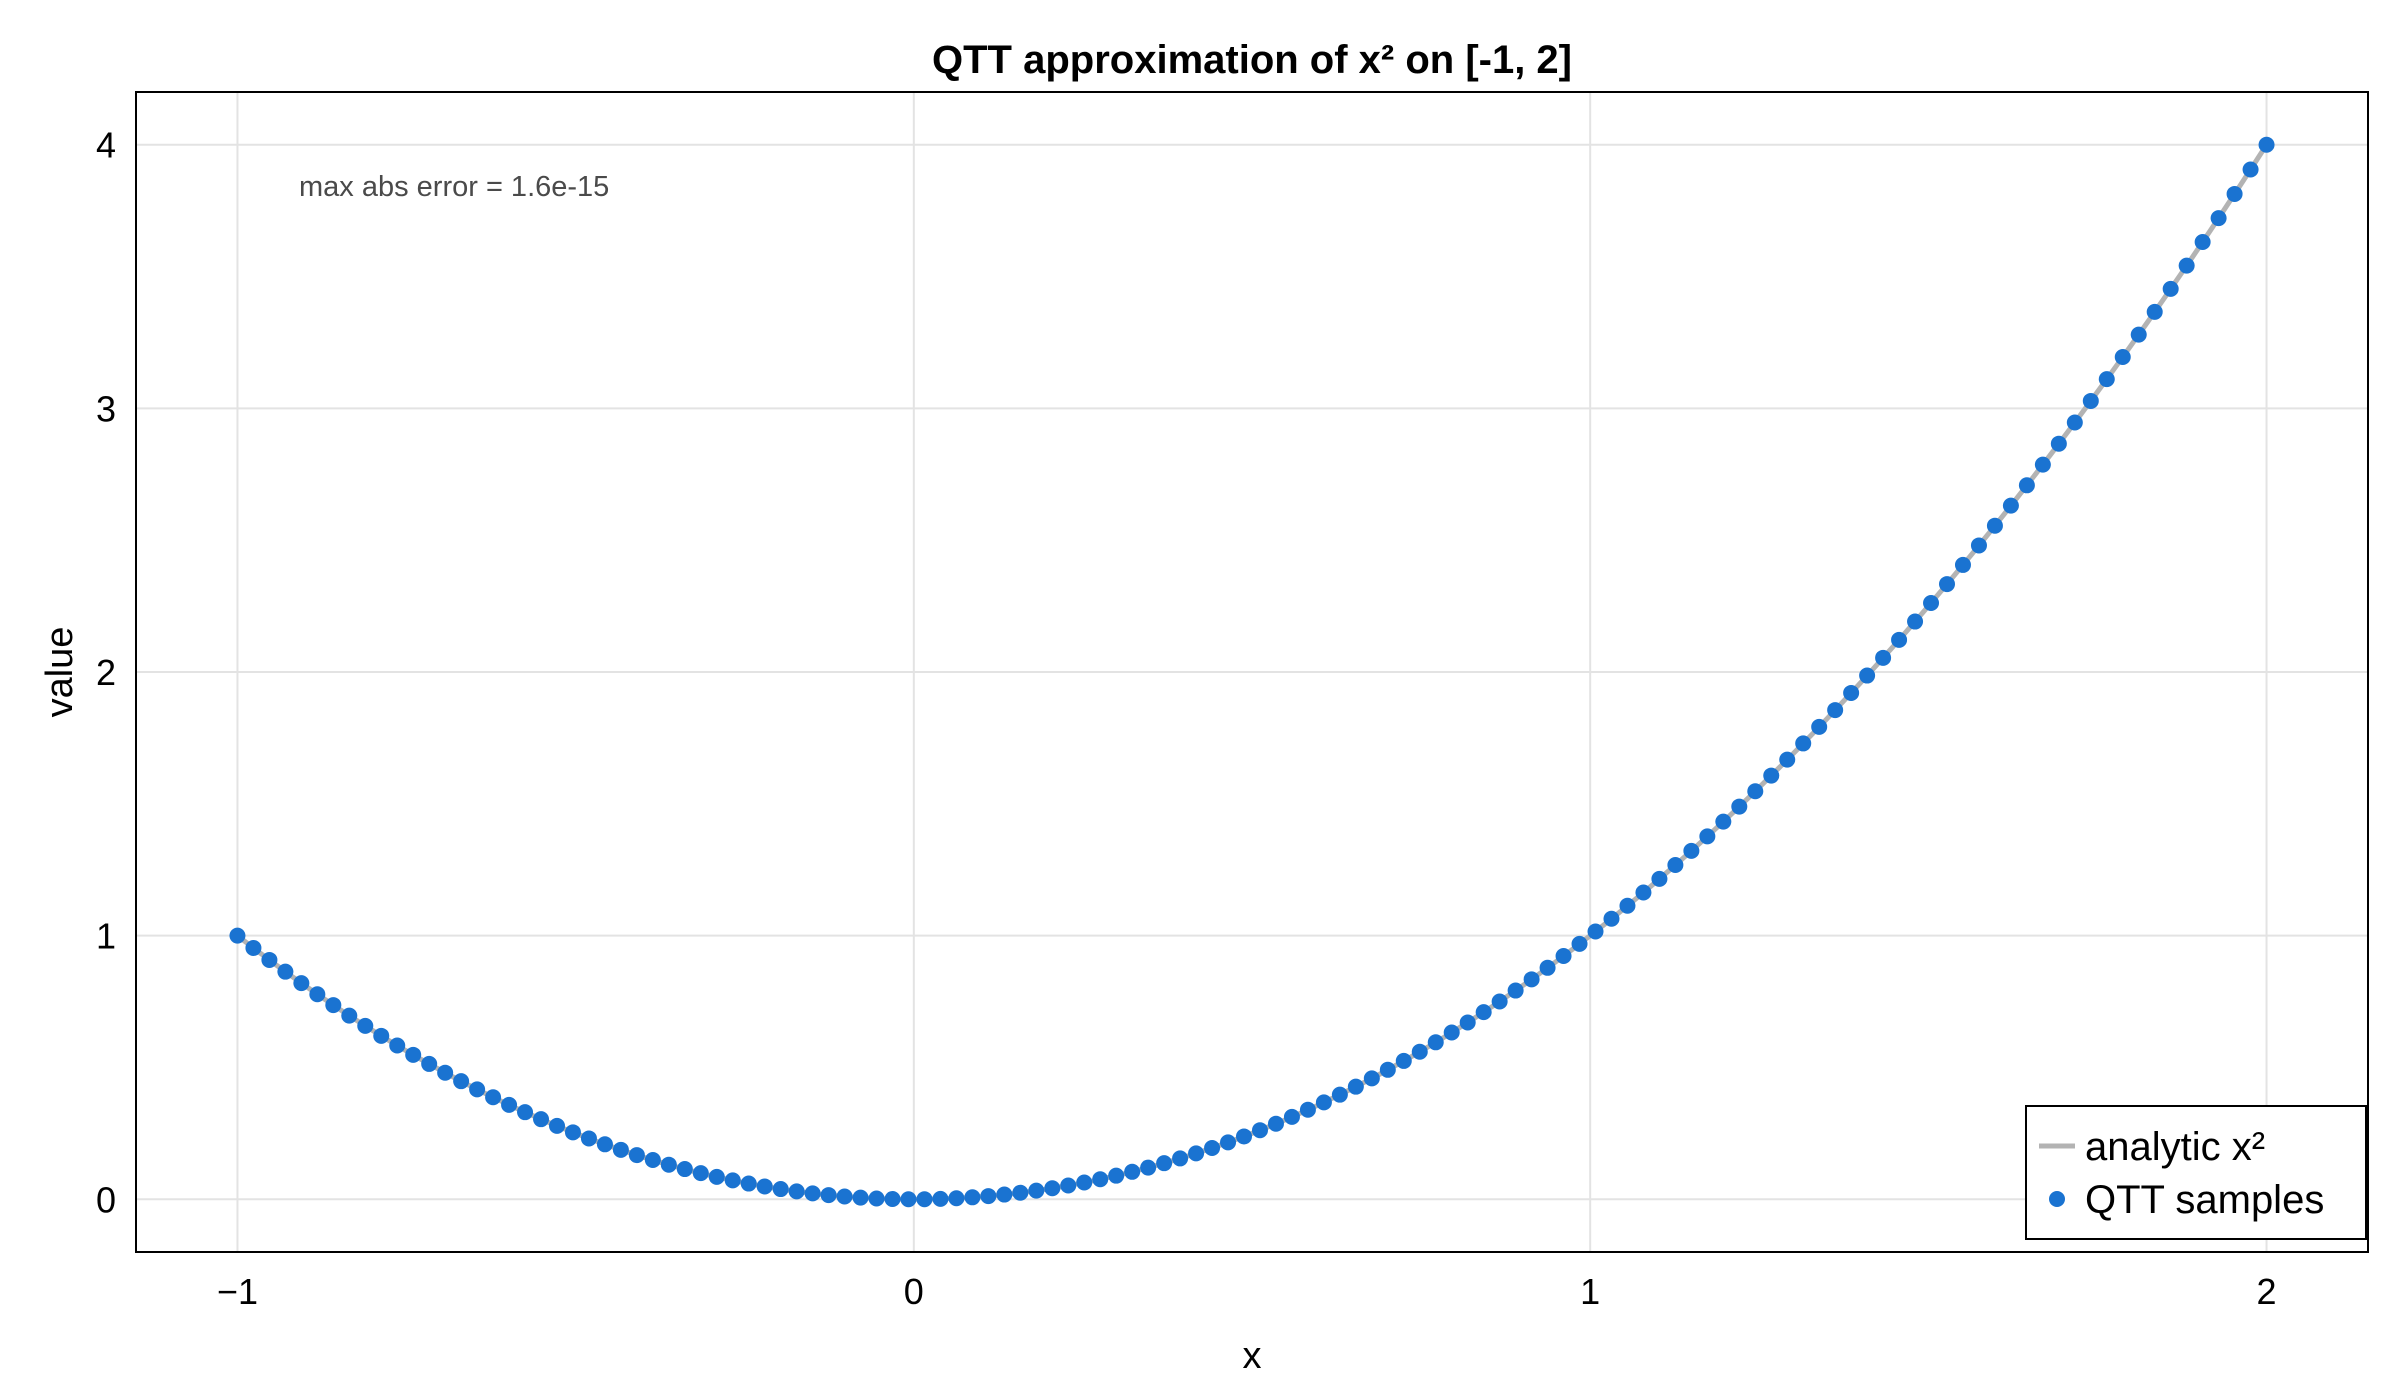 The width and height of the screenshot is (2400, 1400). Describe the element at coordinates (1590, 1291) in the screenshot. I see `x-tick-label: 1` at that location.